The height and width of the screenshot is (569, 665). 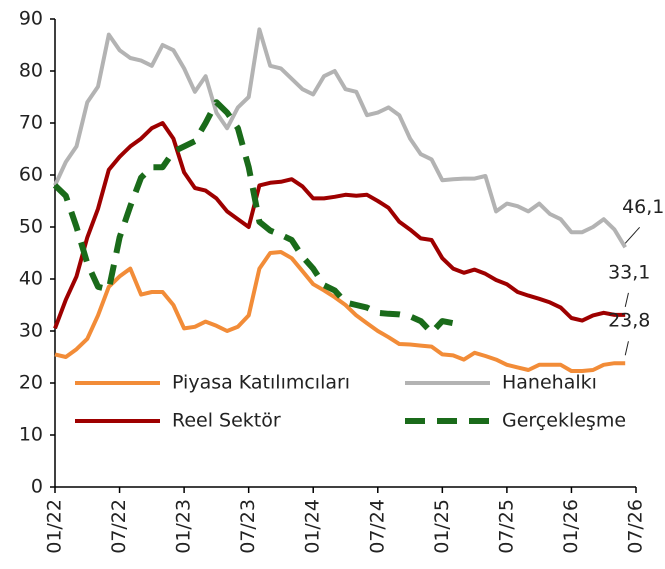 What do you see at coordinates (506, 526) in the screenshot?
I see `x-tick-label: 07/25` at bounding box center [506, 526].